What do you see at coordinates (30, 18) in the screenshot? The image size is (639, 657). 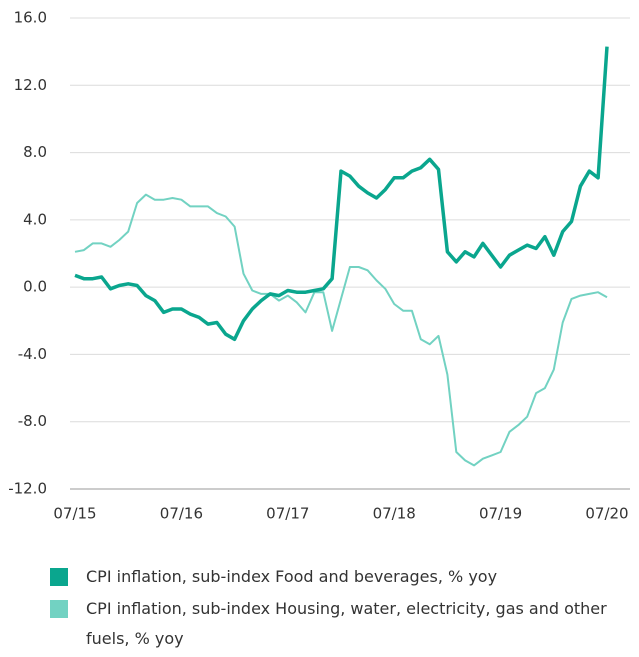 I see `y-tick-label: 16.0` at bounding box center [30, 18].